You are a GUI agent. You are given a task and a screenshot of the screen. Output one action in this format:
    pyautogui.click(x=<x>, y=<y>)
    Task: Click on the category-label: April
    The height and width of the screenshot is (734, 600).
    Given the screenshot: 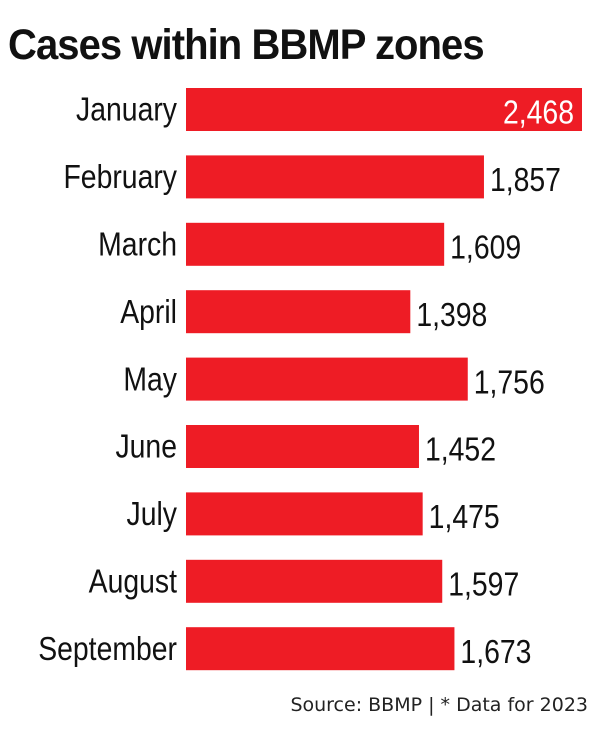 What is the action you would take?
    pyautogui.click(x=148, y=312)
    